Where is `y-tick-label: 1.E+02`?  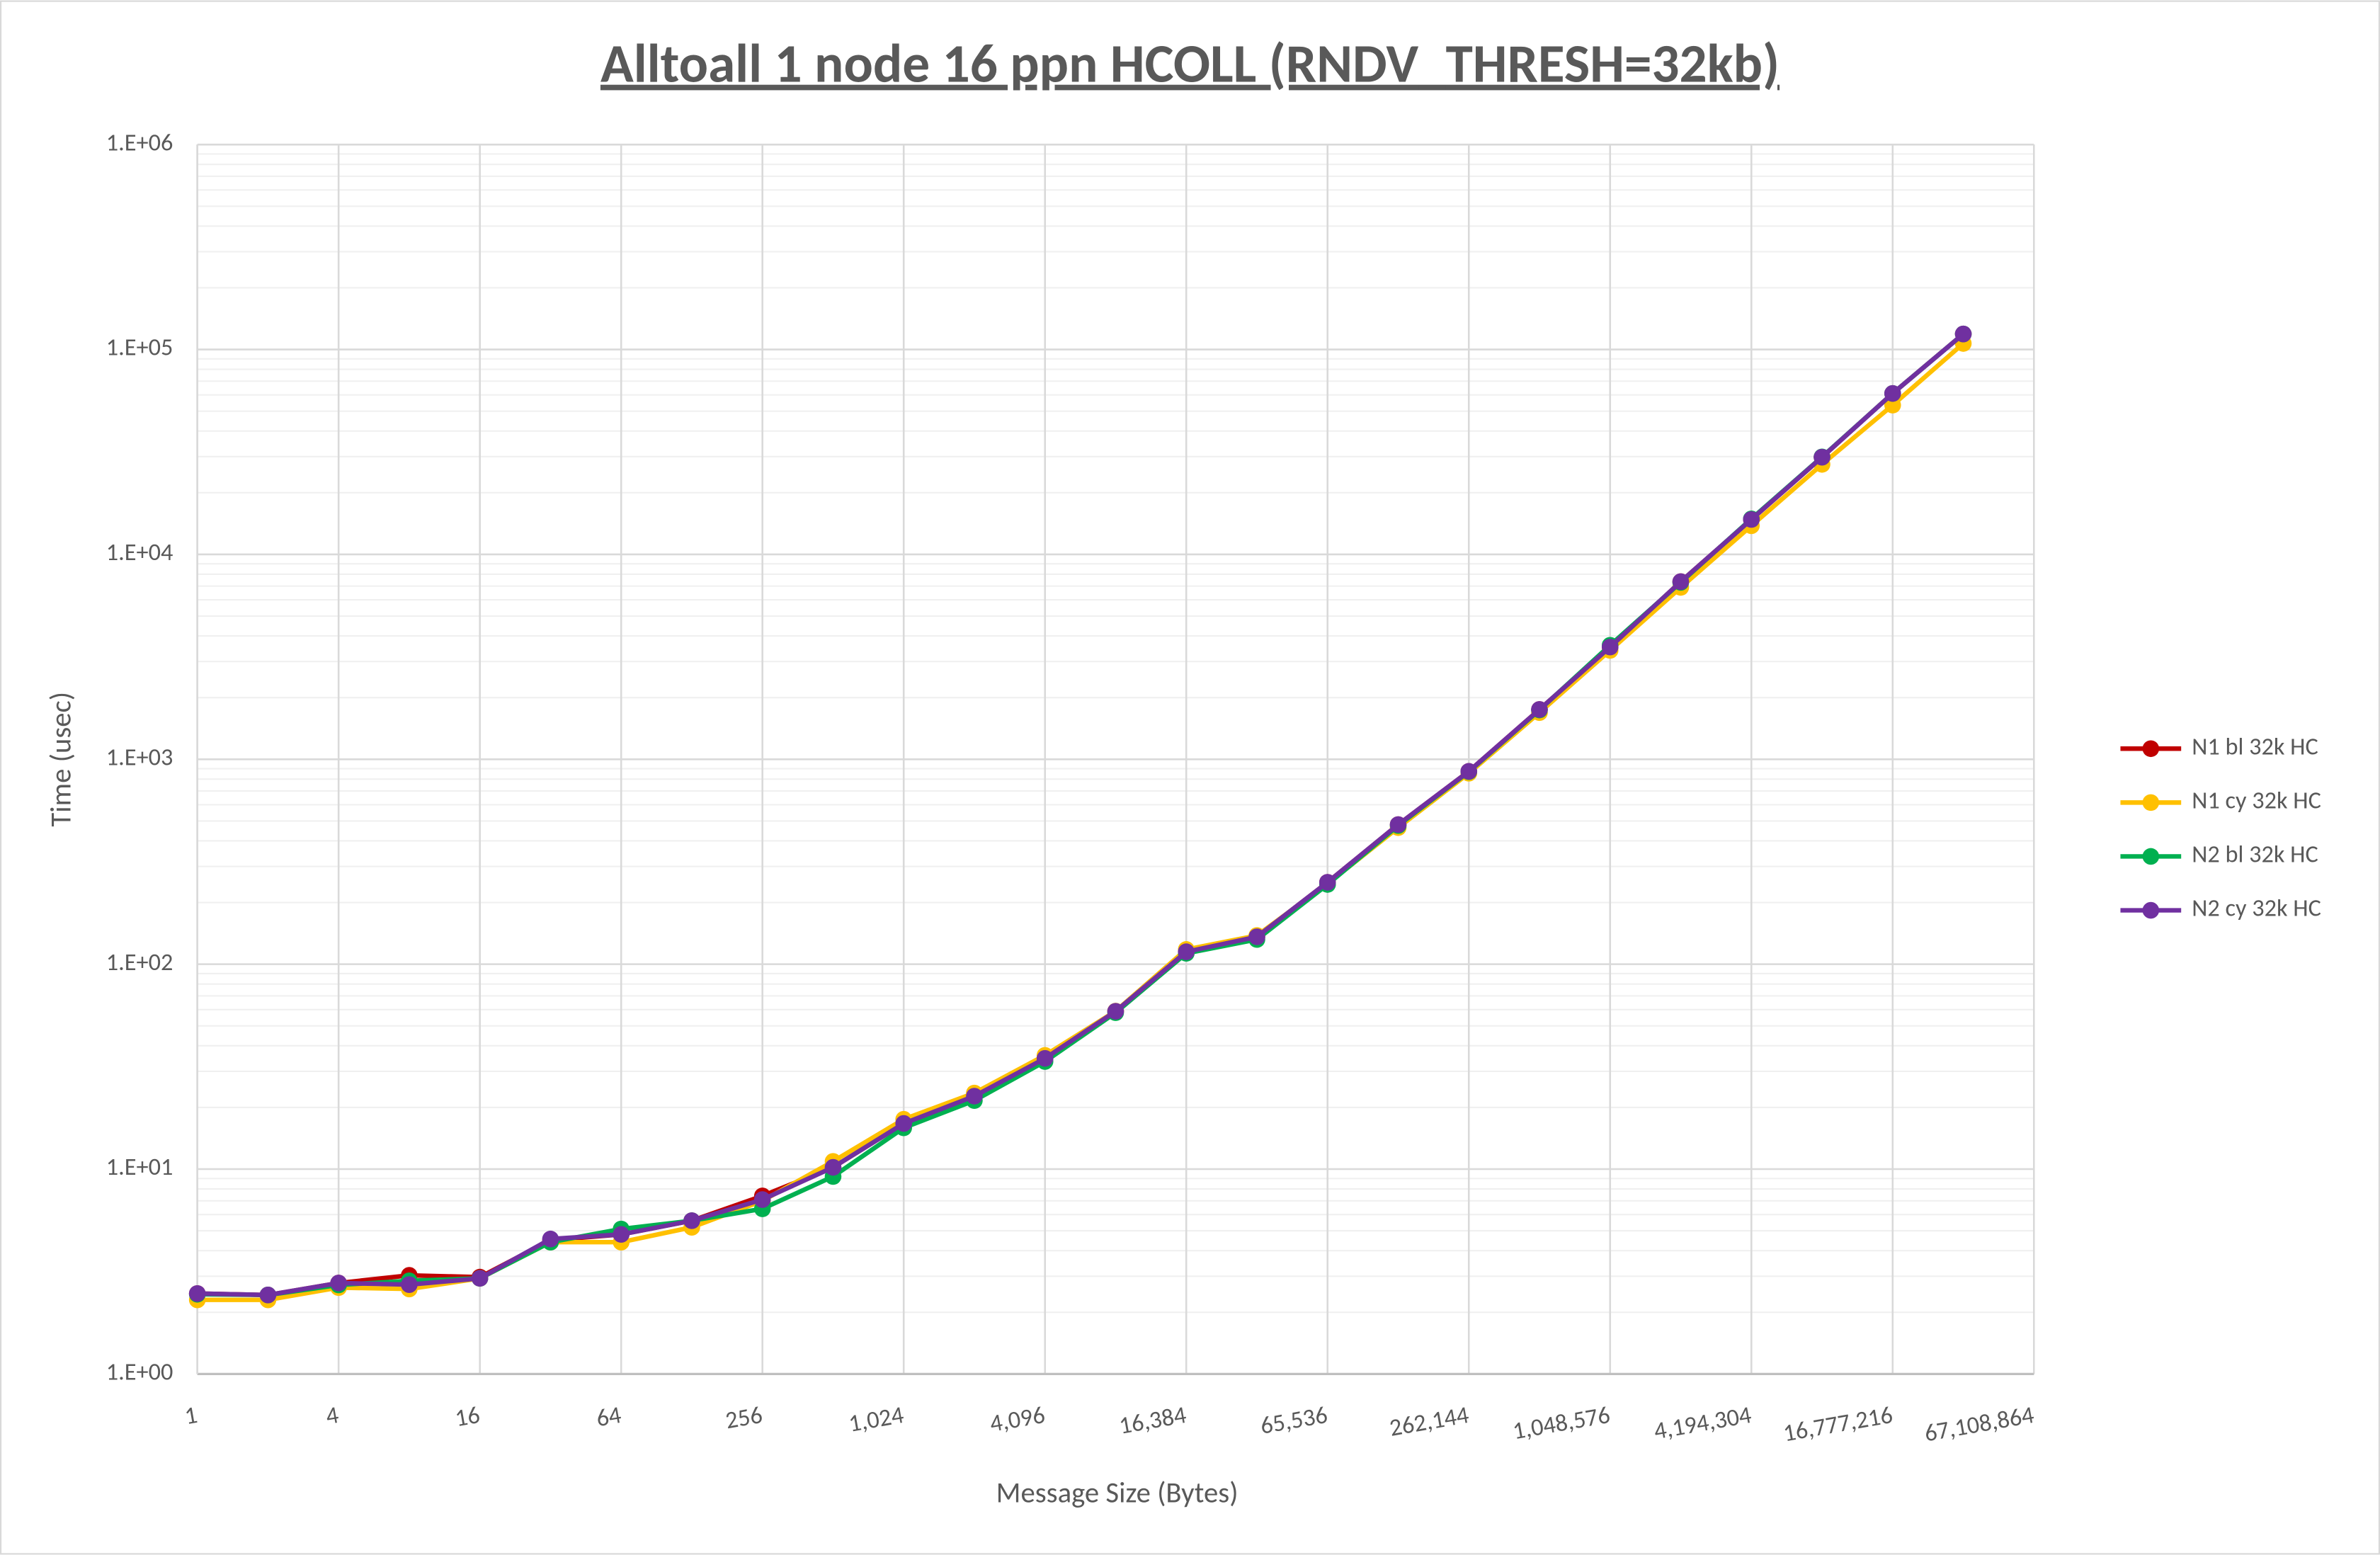
y-tick-label: 1.E+02 is located at coordinates (139, 962).